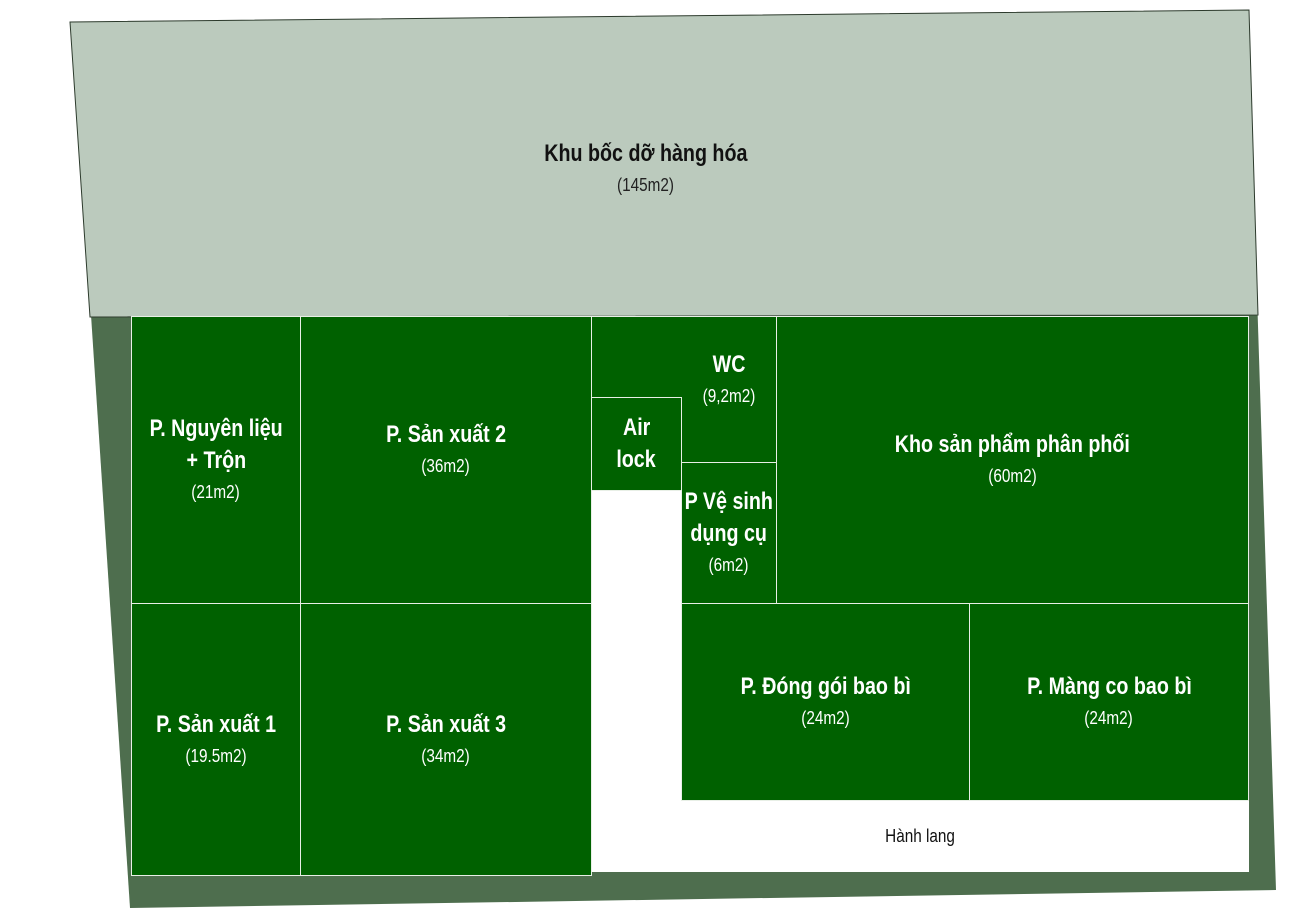 This screenshot has height=923, width=1292. Describe the element at coordinates (729, 364) in the screenshot. I see `room-name: WC` at that location.